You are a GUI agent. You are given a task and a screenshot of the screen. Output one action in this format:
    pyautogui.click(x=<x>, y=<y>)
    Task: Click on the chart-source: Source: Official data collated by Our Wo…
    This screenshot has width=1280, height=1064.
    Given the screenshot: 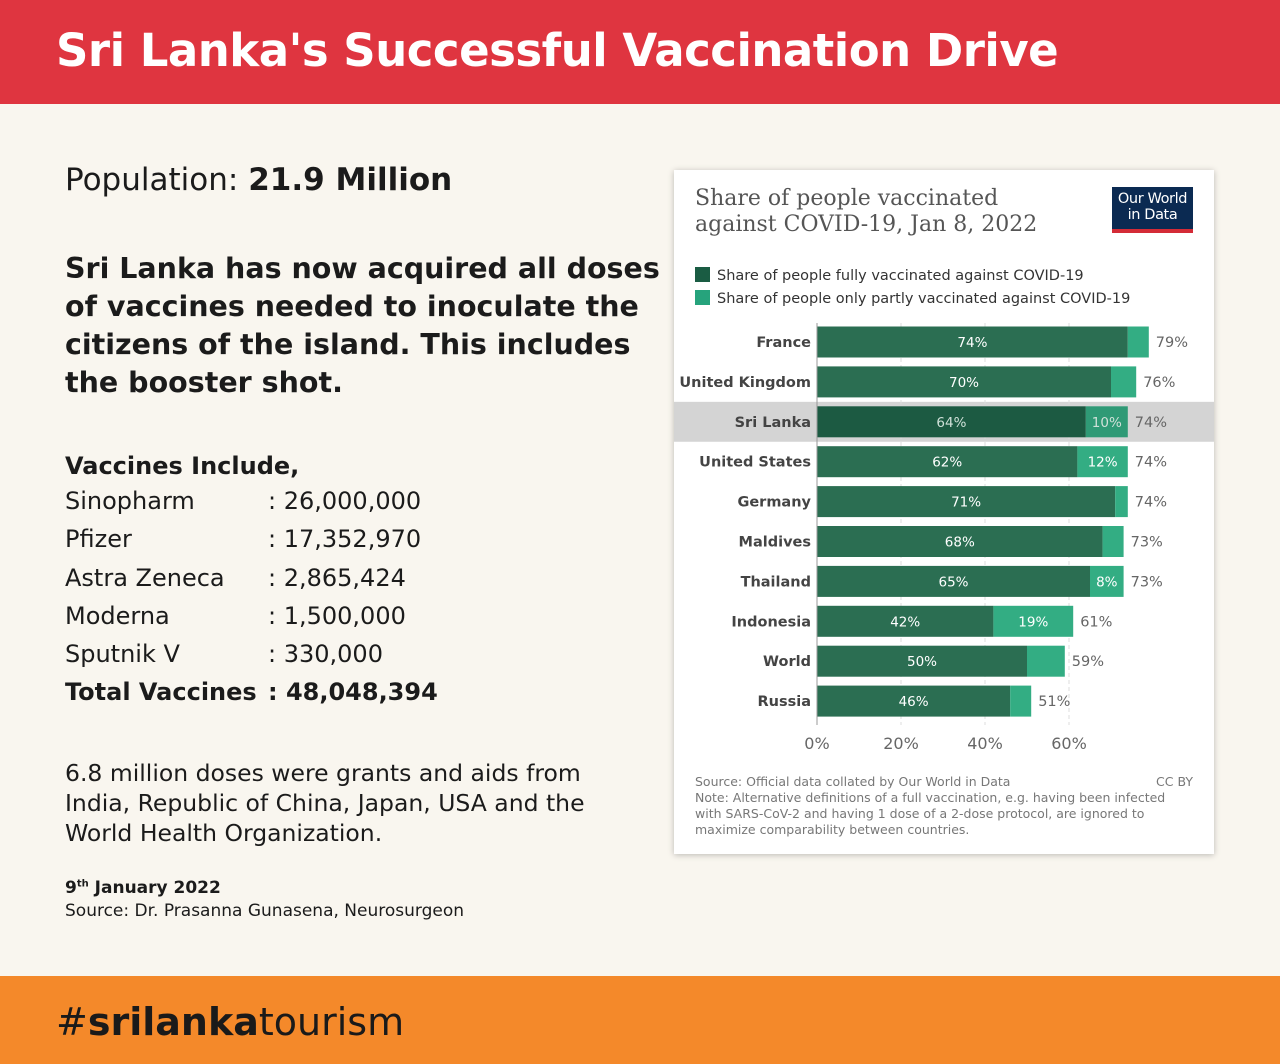 What is the action you would take?
    pyautogui.click(x=853, y=781)
    